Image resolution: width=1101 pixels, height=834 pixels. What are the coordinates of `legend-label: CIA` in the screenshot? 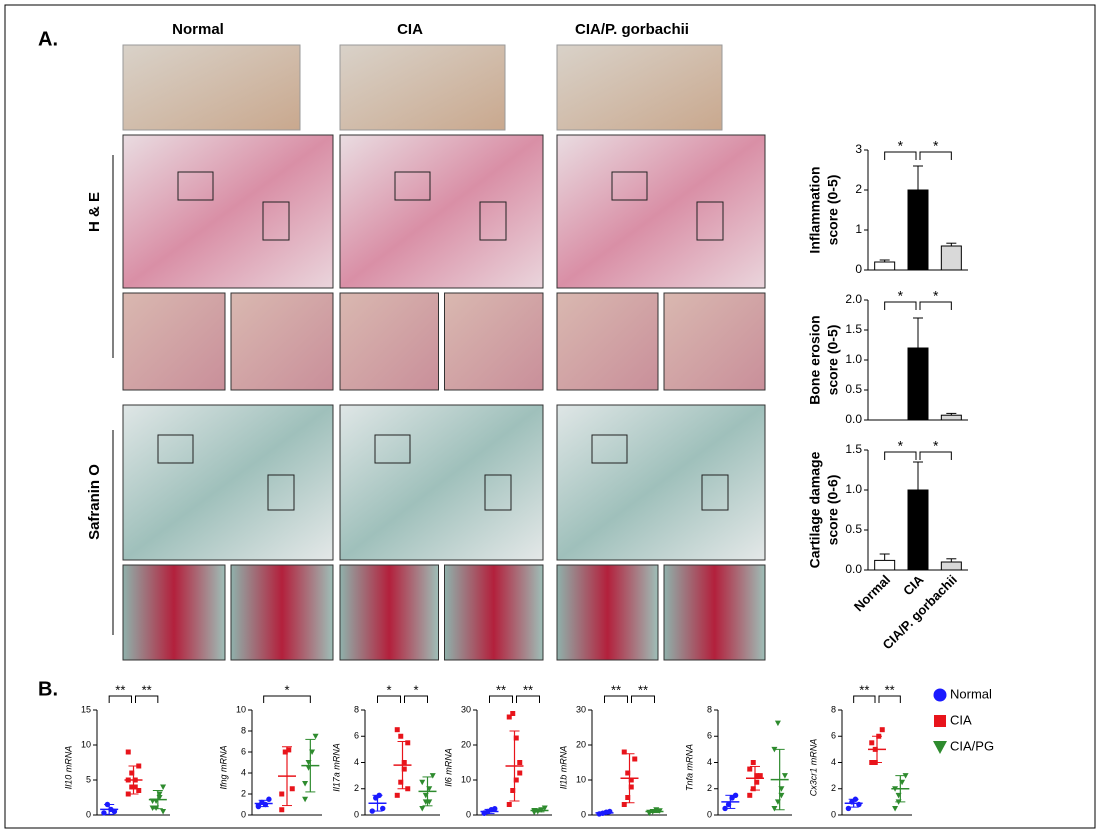 It's located at (961, 719).